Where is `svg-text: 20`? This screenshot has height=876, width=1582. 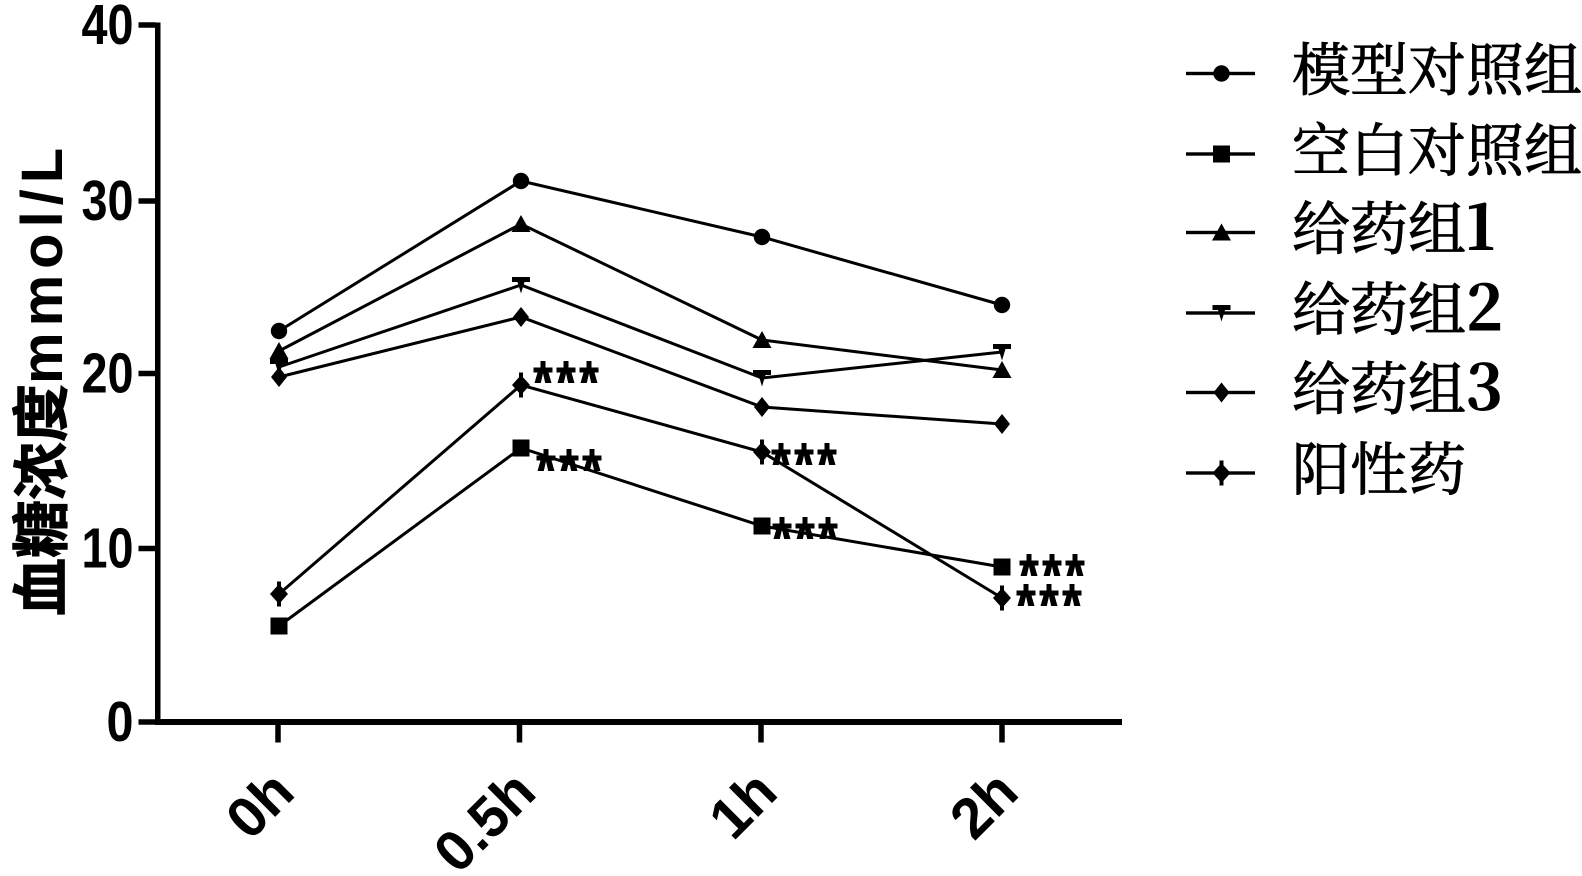 svg-text: 20 is located at coordinates (108, 374).